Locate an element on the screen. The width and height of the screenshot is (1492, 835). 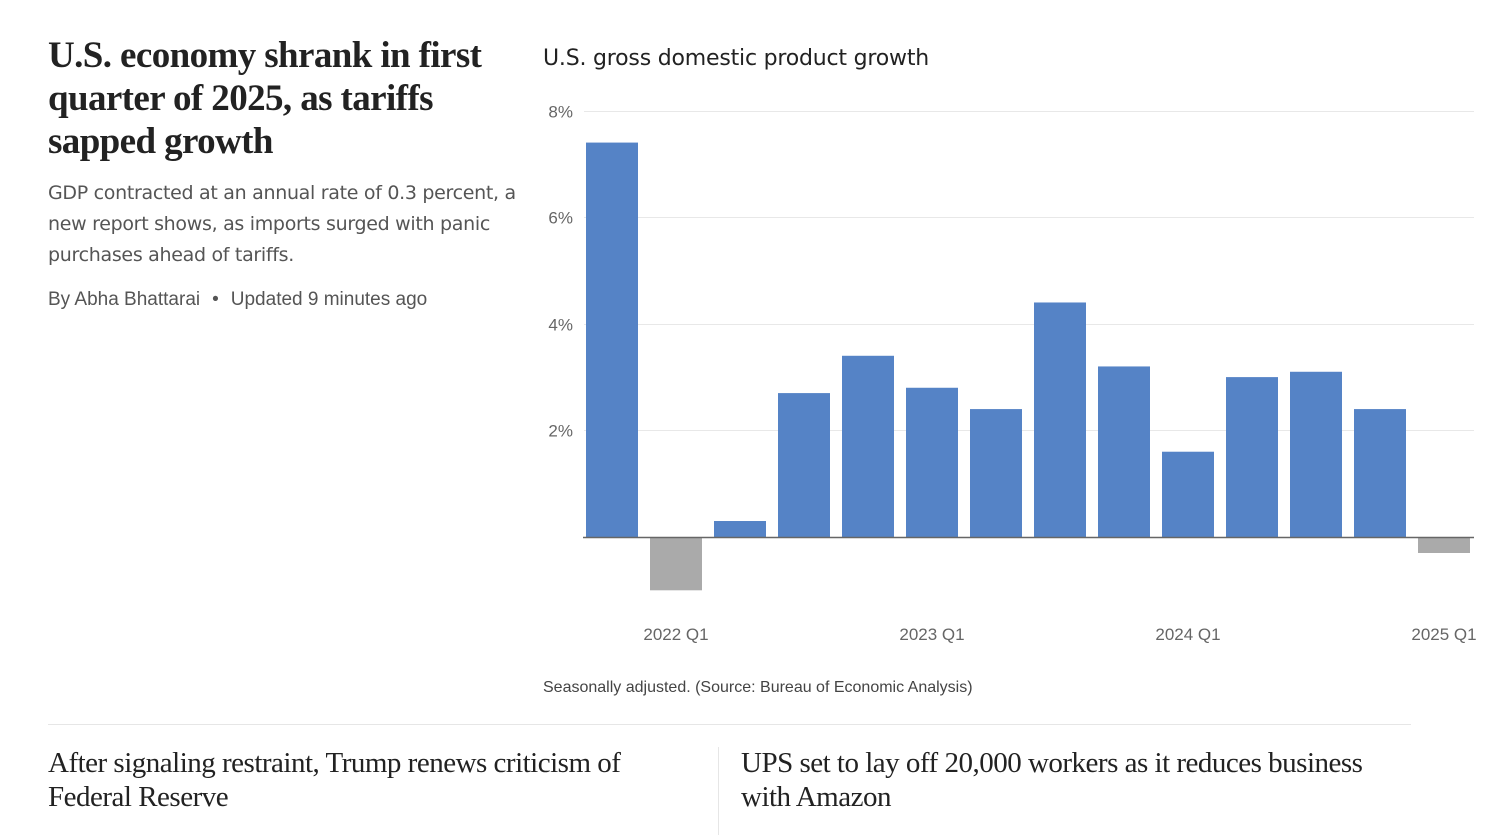
y-tick-label: 4% is located at coordinates (560, 325).